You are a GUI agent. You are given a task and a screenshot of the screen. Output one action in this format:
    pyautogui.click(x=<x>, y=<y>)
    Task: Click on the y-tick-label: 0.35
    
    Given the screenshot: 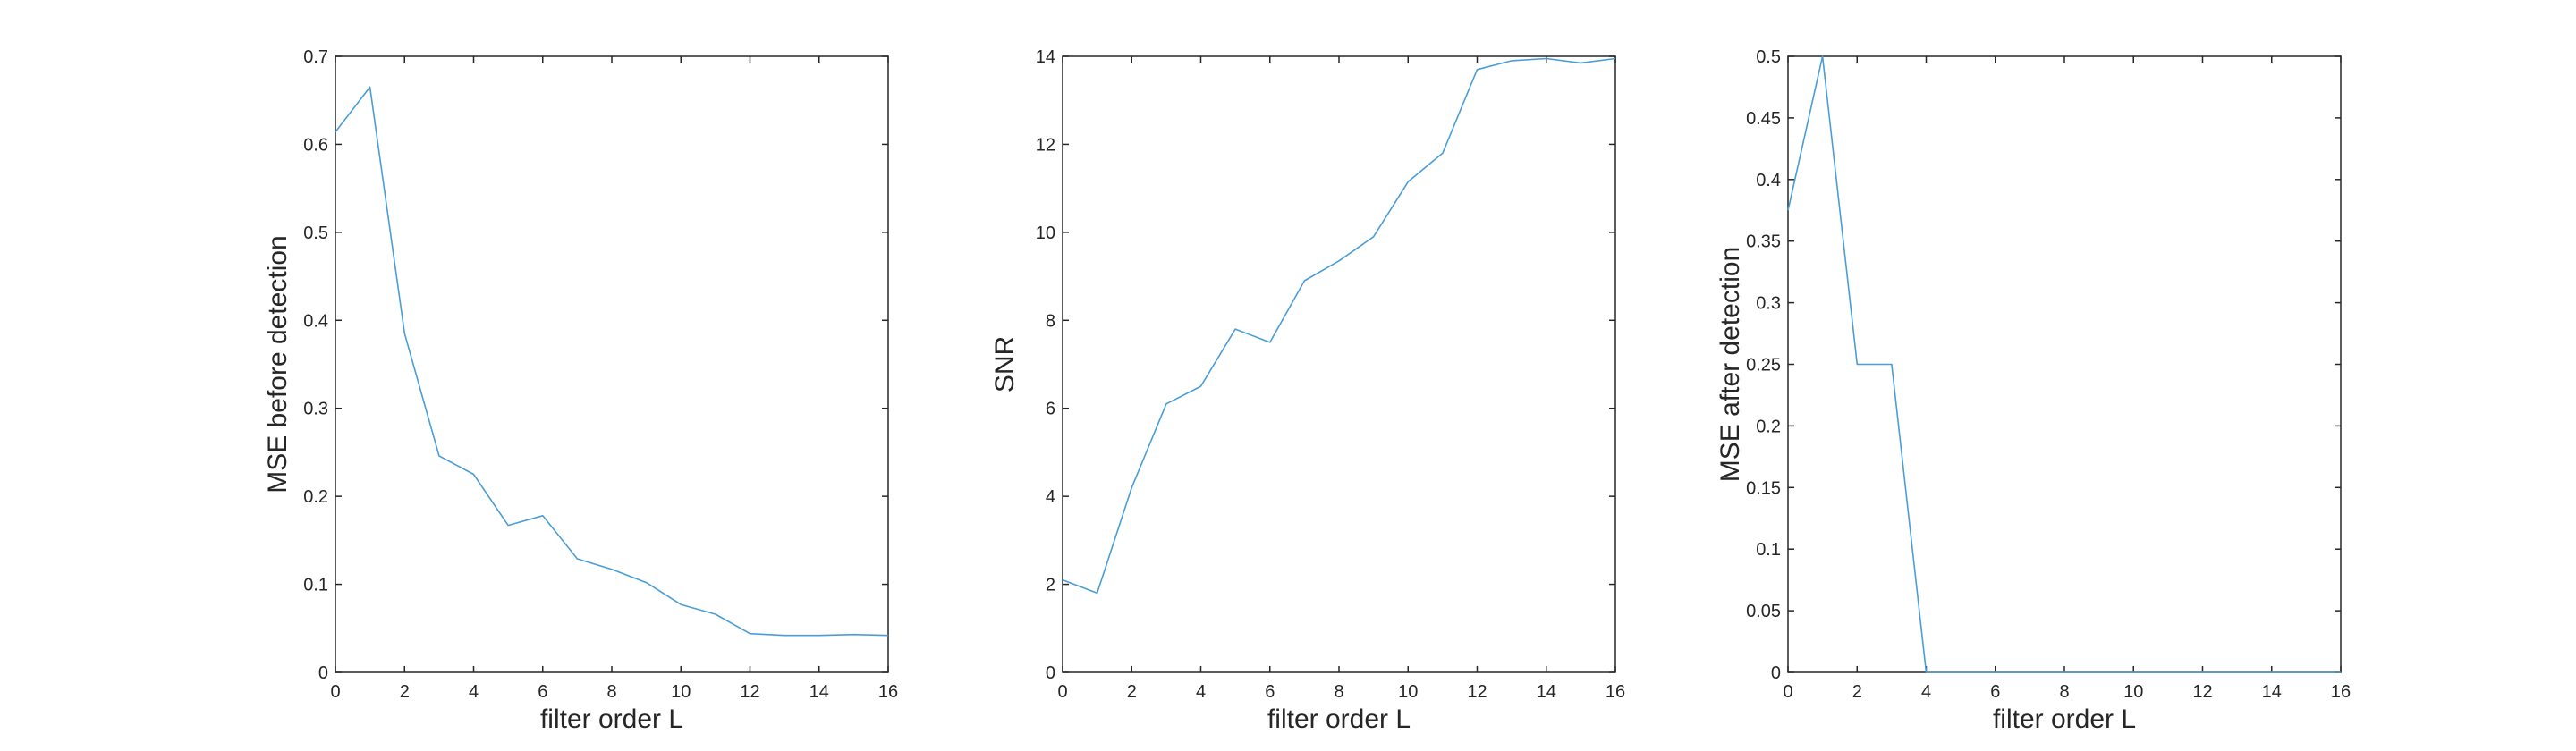 What is the action you would take?
    pyautogui.click(x=1763, y=242)
    